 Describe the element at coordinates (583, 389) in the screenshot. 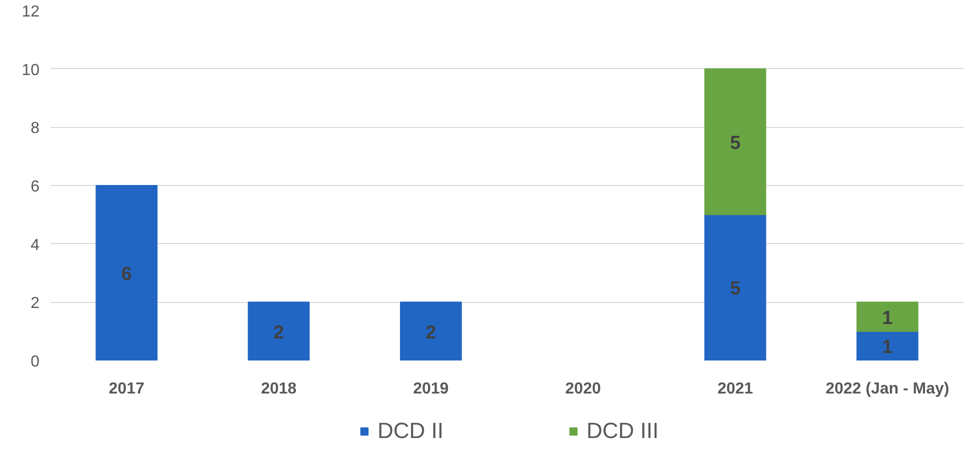

I see `x-tick-label: 2020` at that location.